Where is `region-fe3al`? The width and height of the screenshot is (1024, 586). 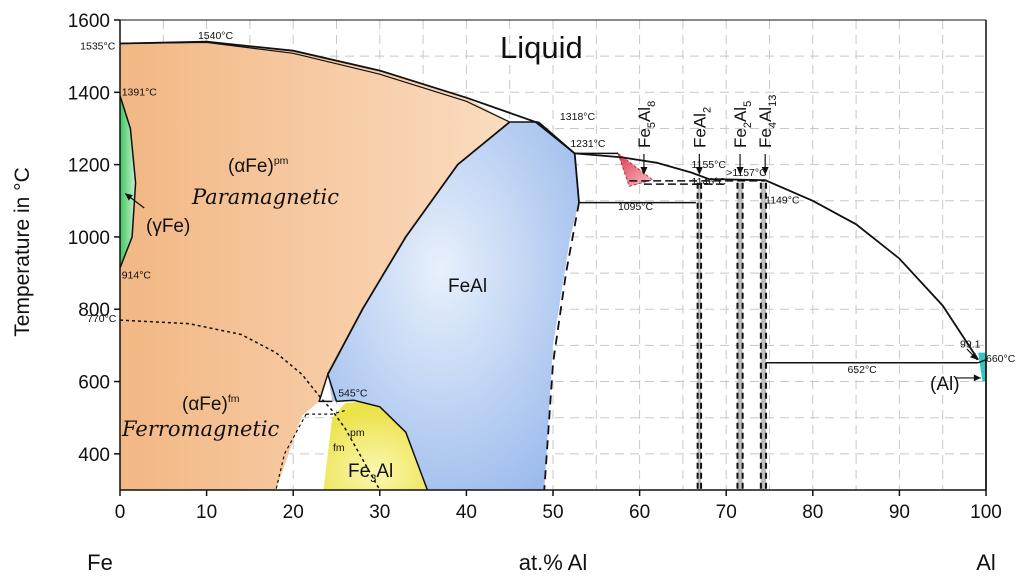
region-fe3al is located at coordinates (375, 445).